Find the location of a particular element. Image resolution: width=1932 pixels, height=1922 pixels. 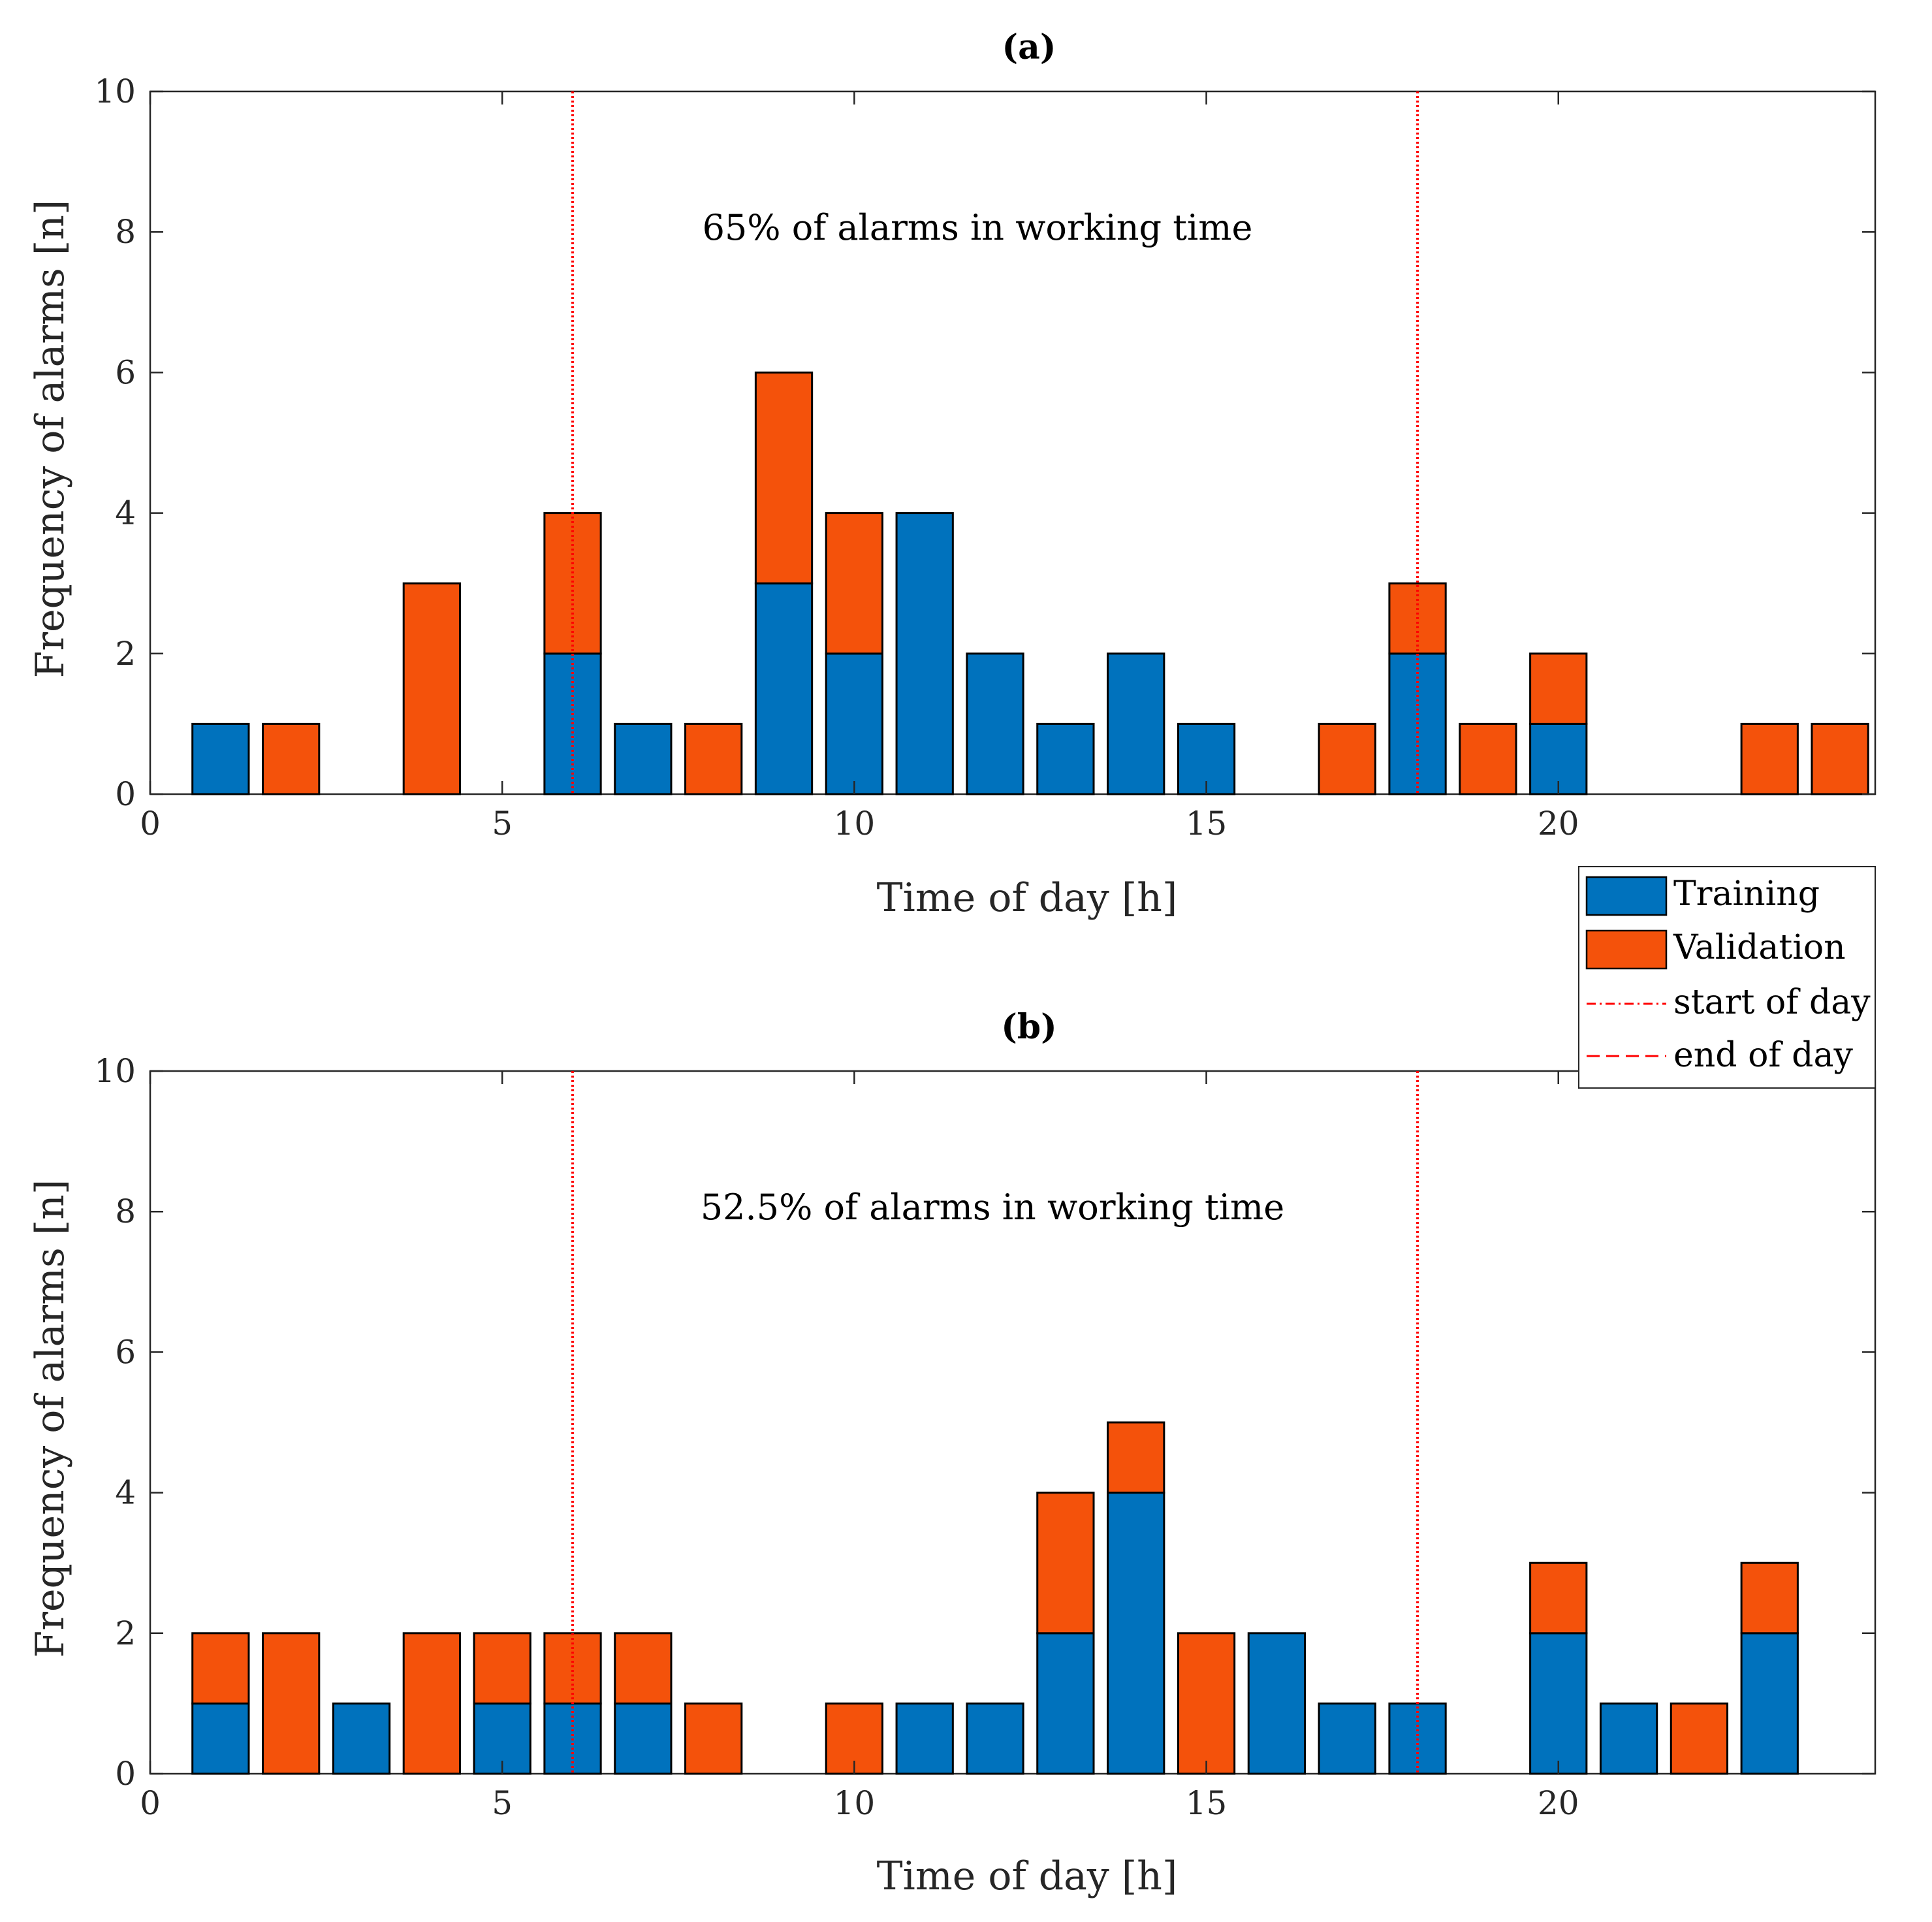

legend-label-start-of-day: start of day is located at coordinates (1772, 1003).